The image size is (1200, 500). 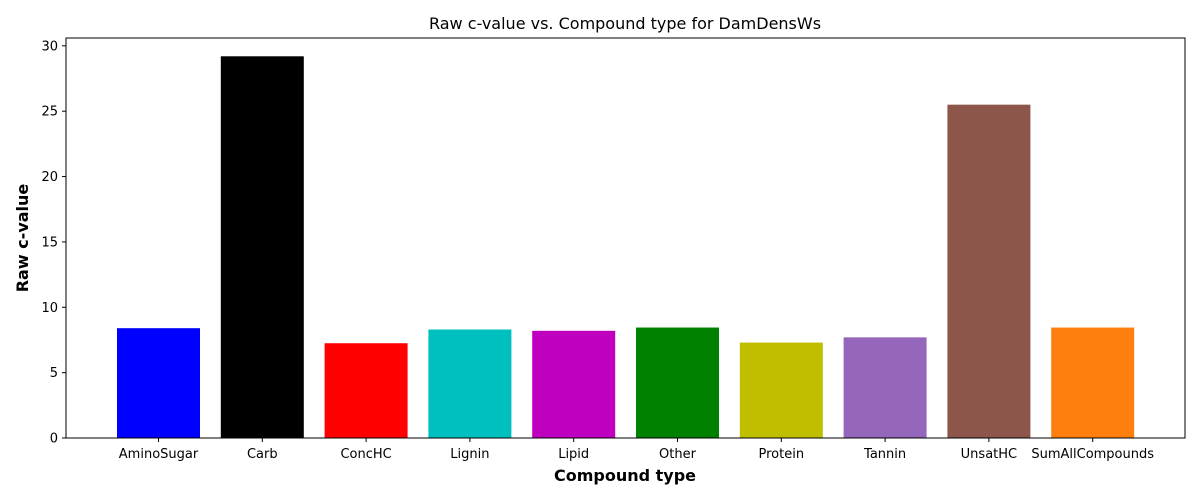 I want to click on bar-unsathc, so click(x=989, y=271).